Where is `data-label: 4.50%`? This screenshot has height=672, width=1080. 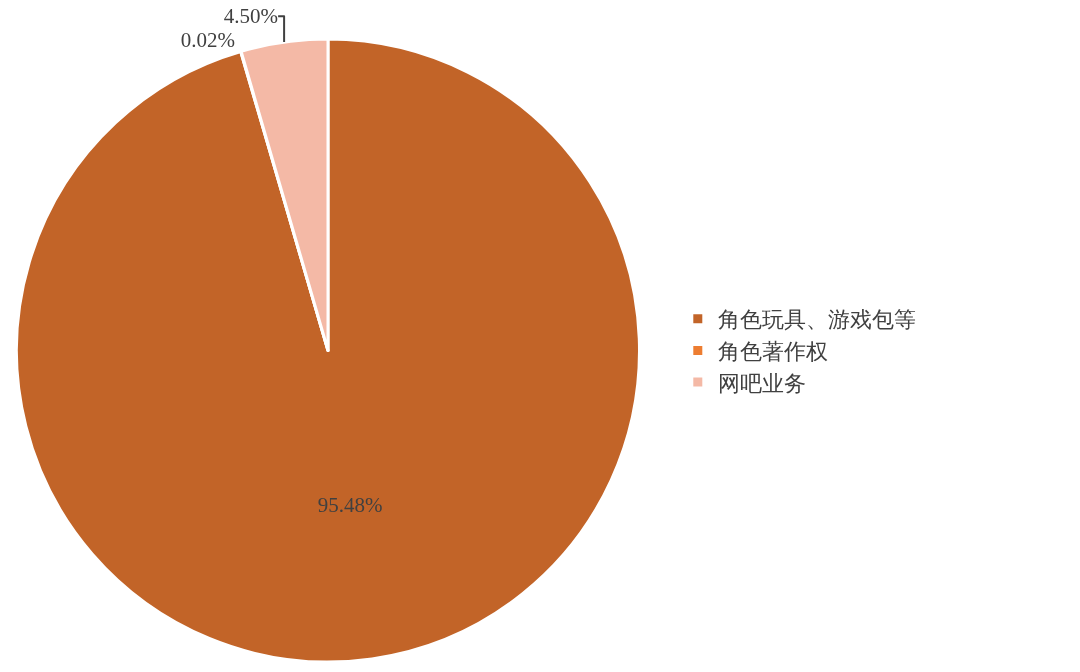 data-label: 4.50% is located at coordinates (251, 16).